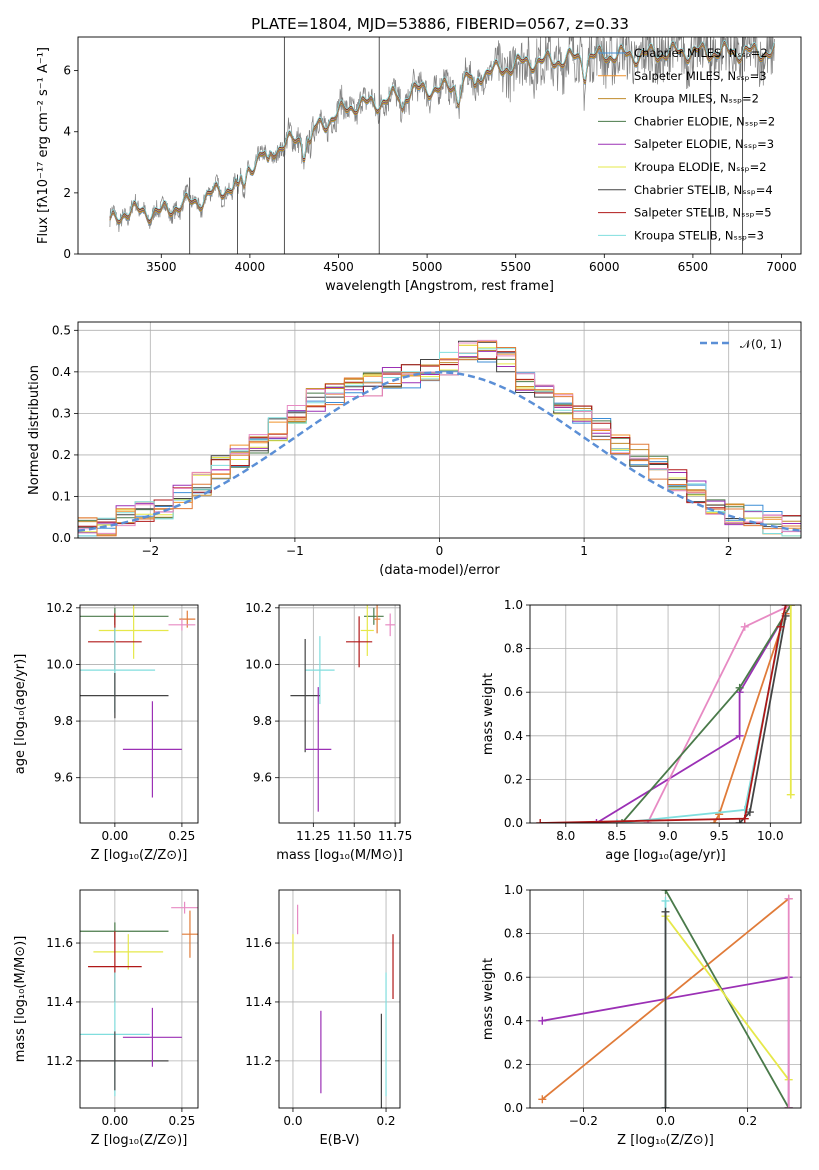 This screenshot has width=819, height=1170. What do you see at coordinates (719, 836) in the screenshot?
I see `x-tick-label: 9.5` at bounding box center [719, 836].